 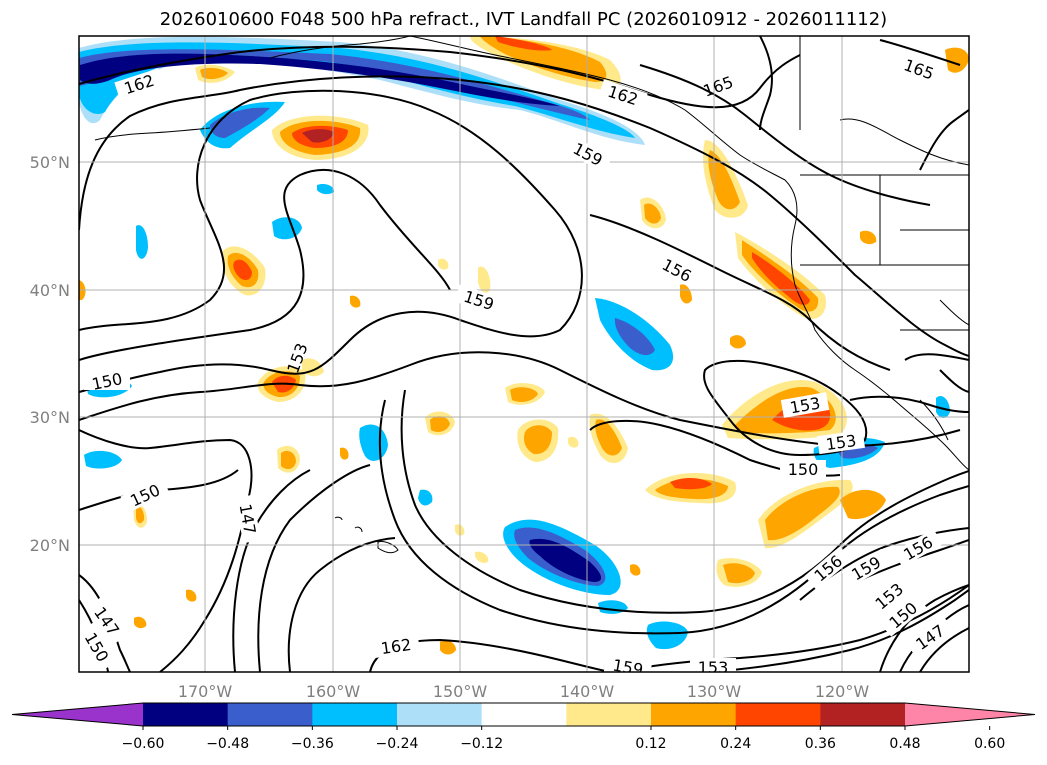 I want to click on colorbar-tick-label: 0.12, so click(x=650, y=744).